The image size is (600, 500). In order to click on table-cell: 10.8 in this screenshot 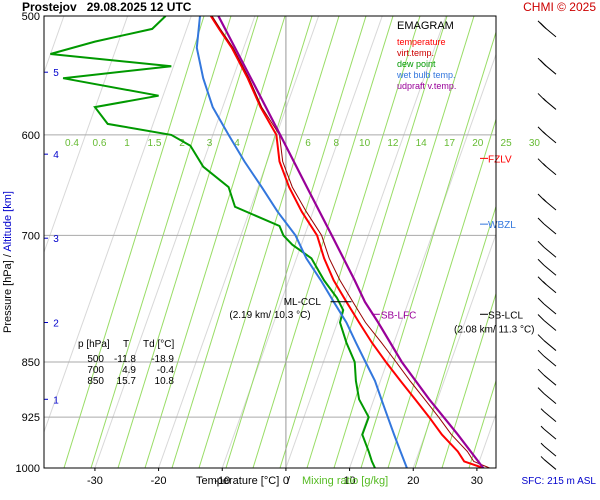, I will do `click(165, 381)`.